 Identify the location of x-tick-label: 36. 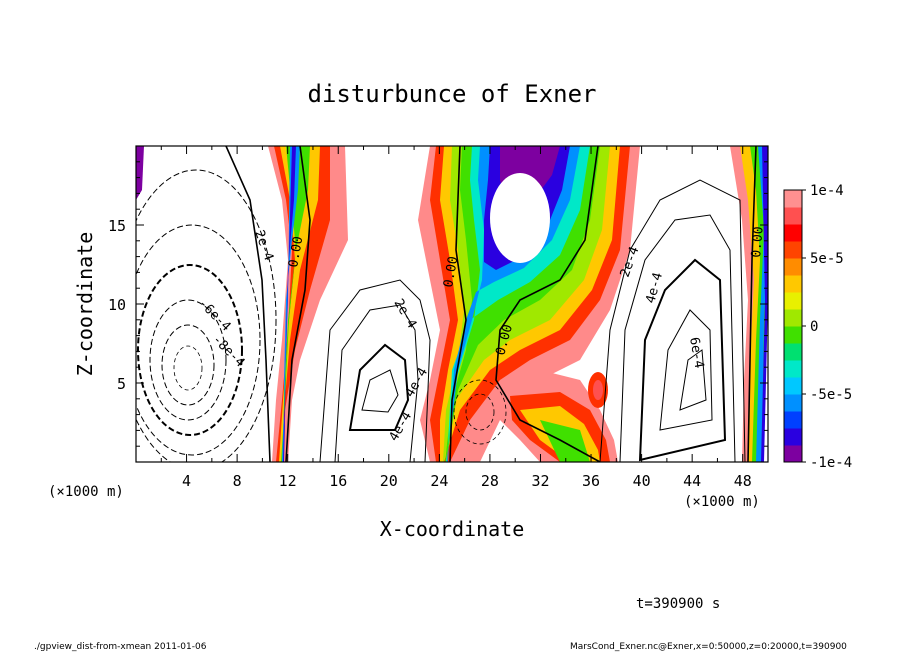
(591, 481).